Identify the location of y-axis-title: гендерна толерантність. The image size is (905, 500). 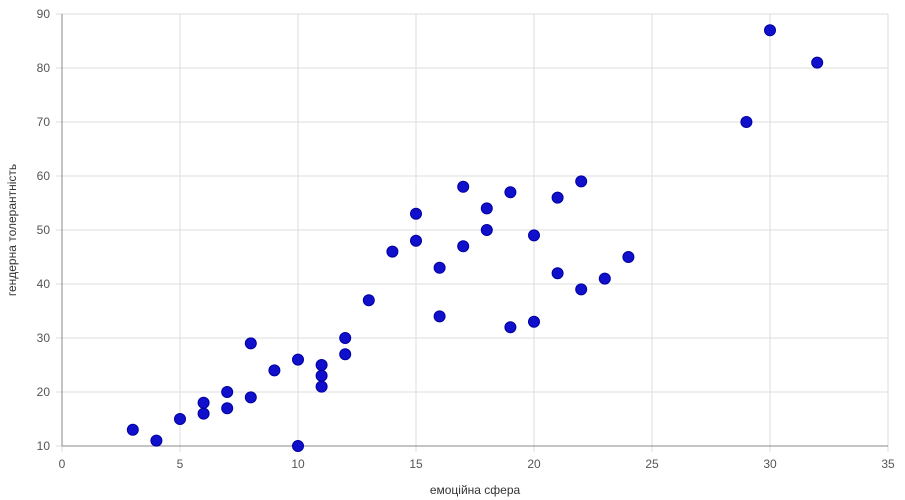
(12, 230).